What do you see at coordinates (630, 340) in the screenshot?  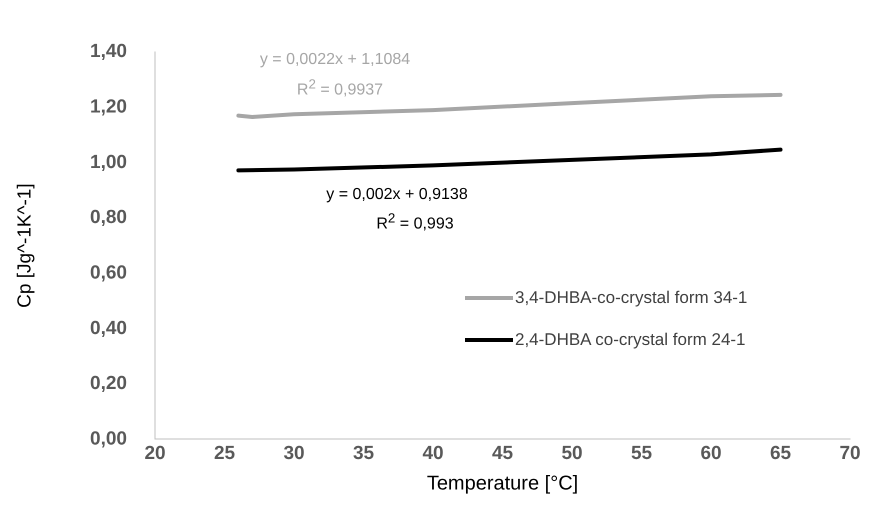 I see `legend-label: 2,4-DHBA co-crystal form 24-1` at bounding box center [630, 340].